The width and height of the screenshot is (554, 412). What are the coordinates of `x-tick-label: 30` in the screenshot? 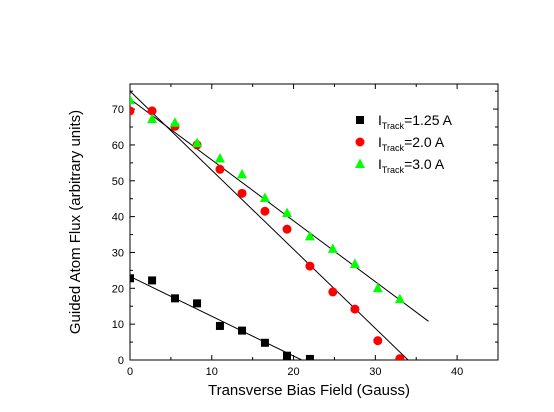 It's located at (375, 372).